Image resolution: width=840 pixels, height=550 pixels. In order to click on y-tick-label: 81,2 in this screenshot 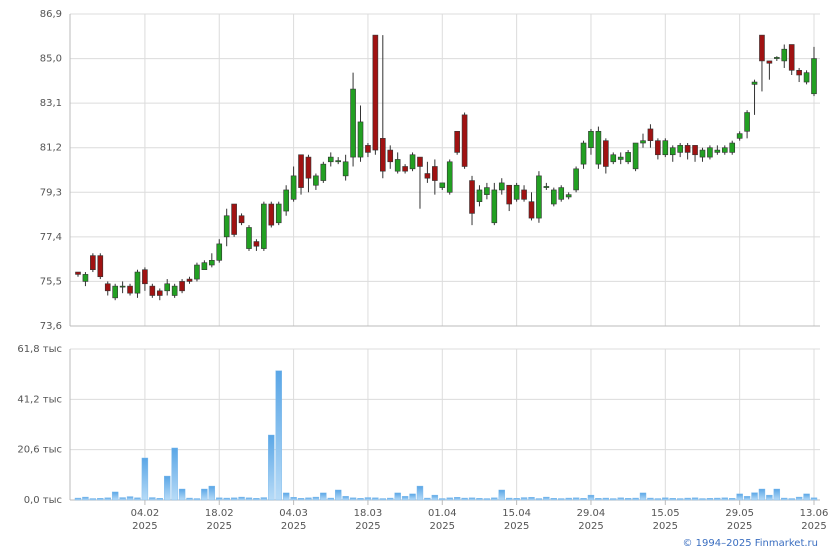, I will do `click(51, 148)`.